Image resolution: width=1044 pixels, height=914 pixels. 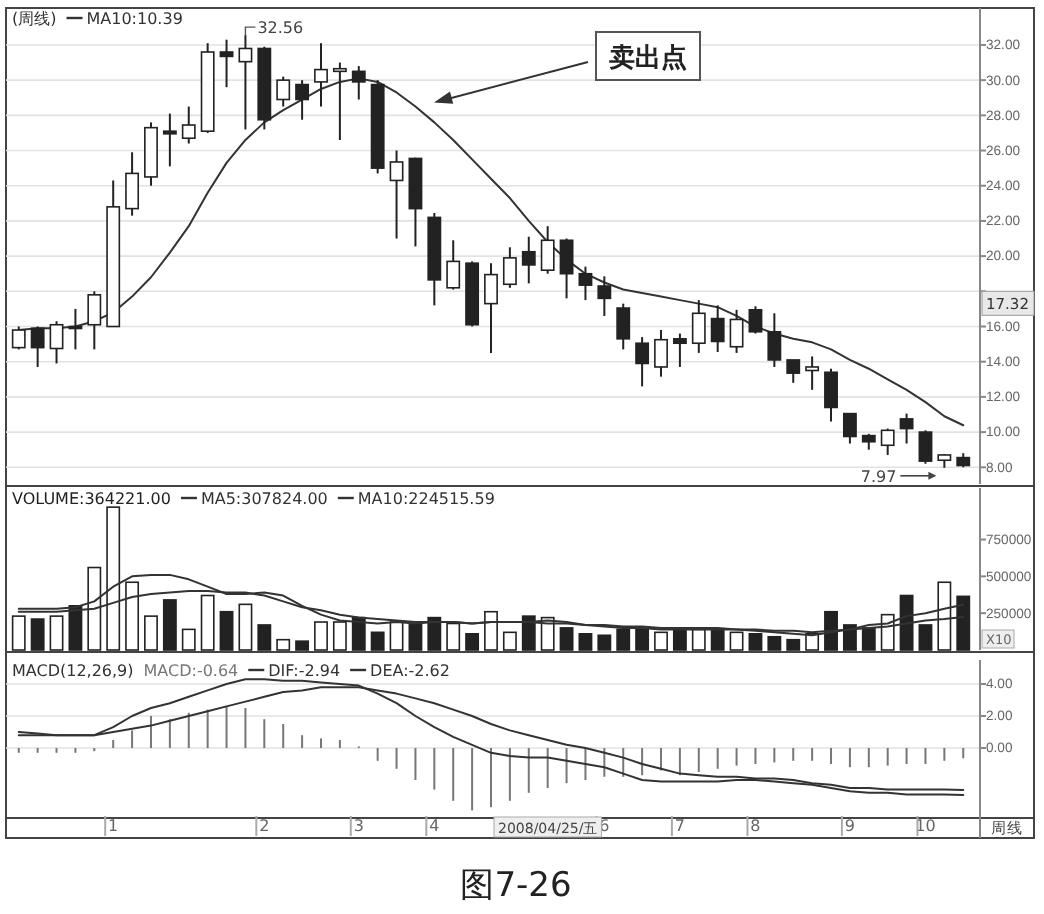 What do you see at coordinates (264, 825) in the screenshot?
I see `x-tick-label: 2` at bounding box center [264, 825].